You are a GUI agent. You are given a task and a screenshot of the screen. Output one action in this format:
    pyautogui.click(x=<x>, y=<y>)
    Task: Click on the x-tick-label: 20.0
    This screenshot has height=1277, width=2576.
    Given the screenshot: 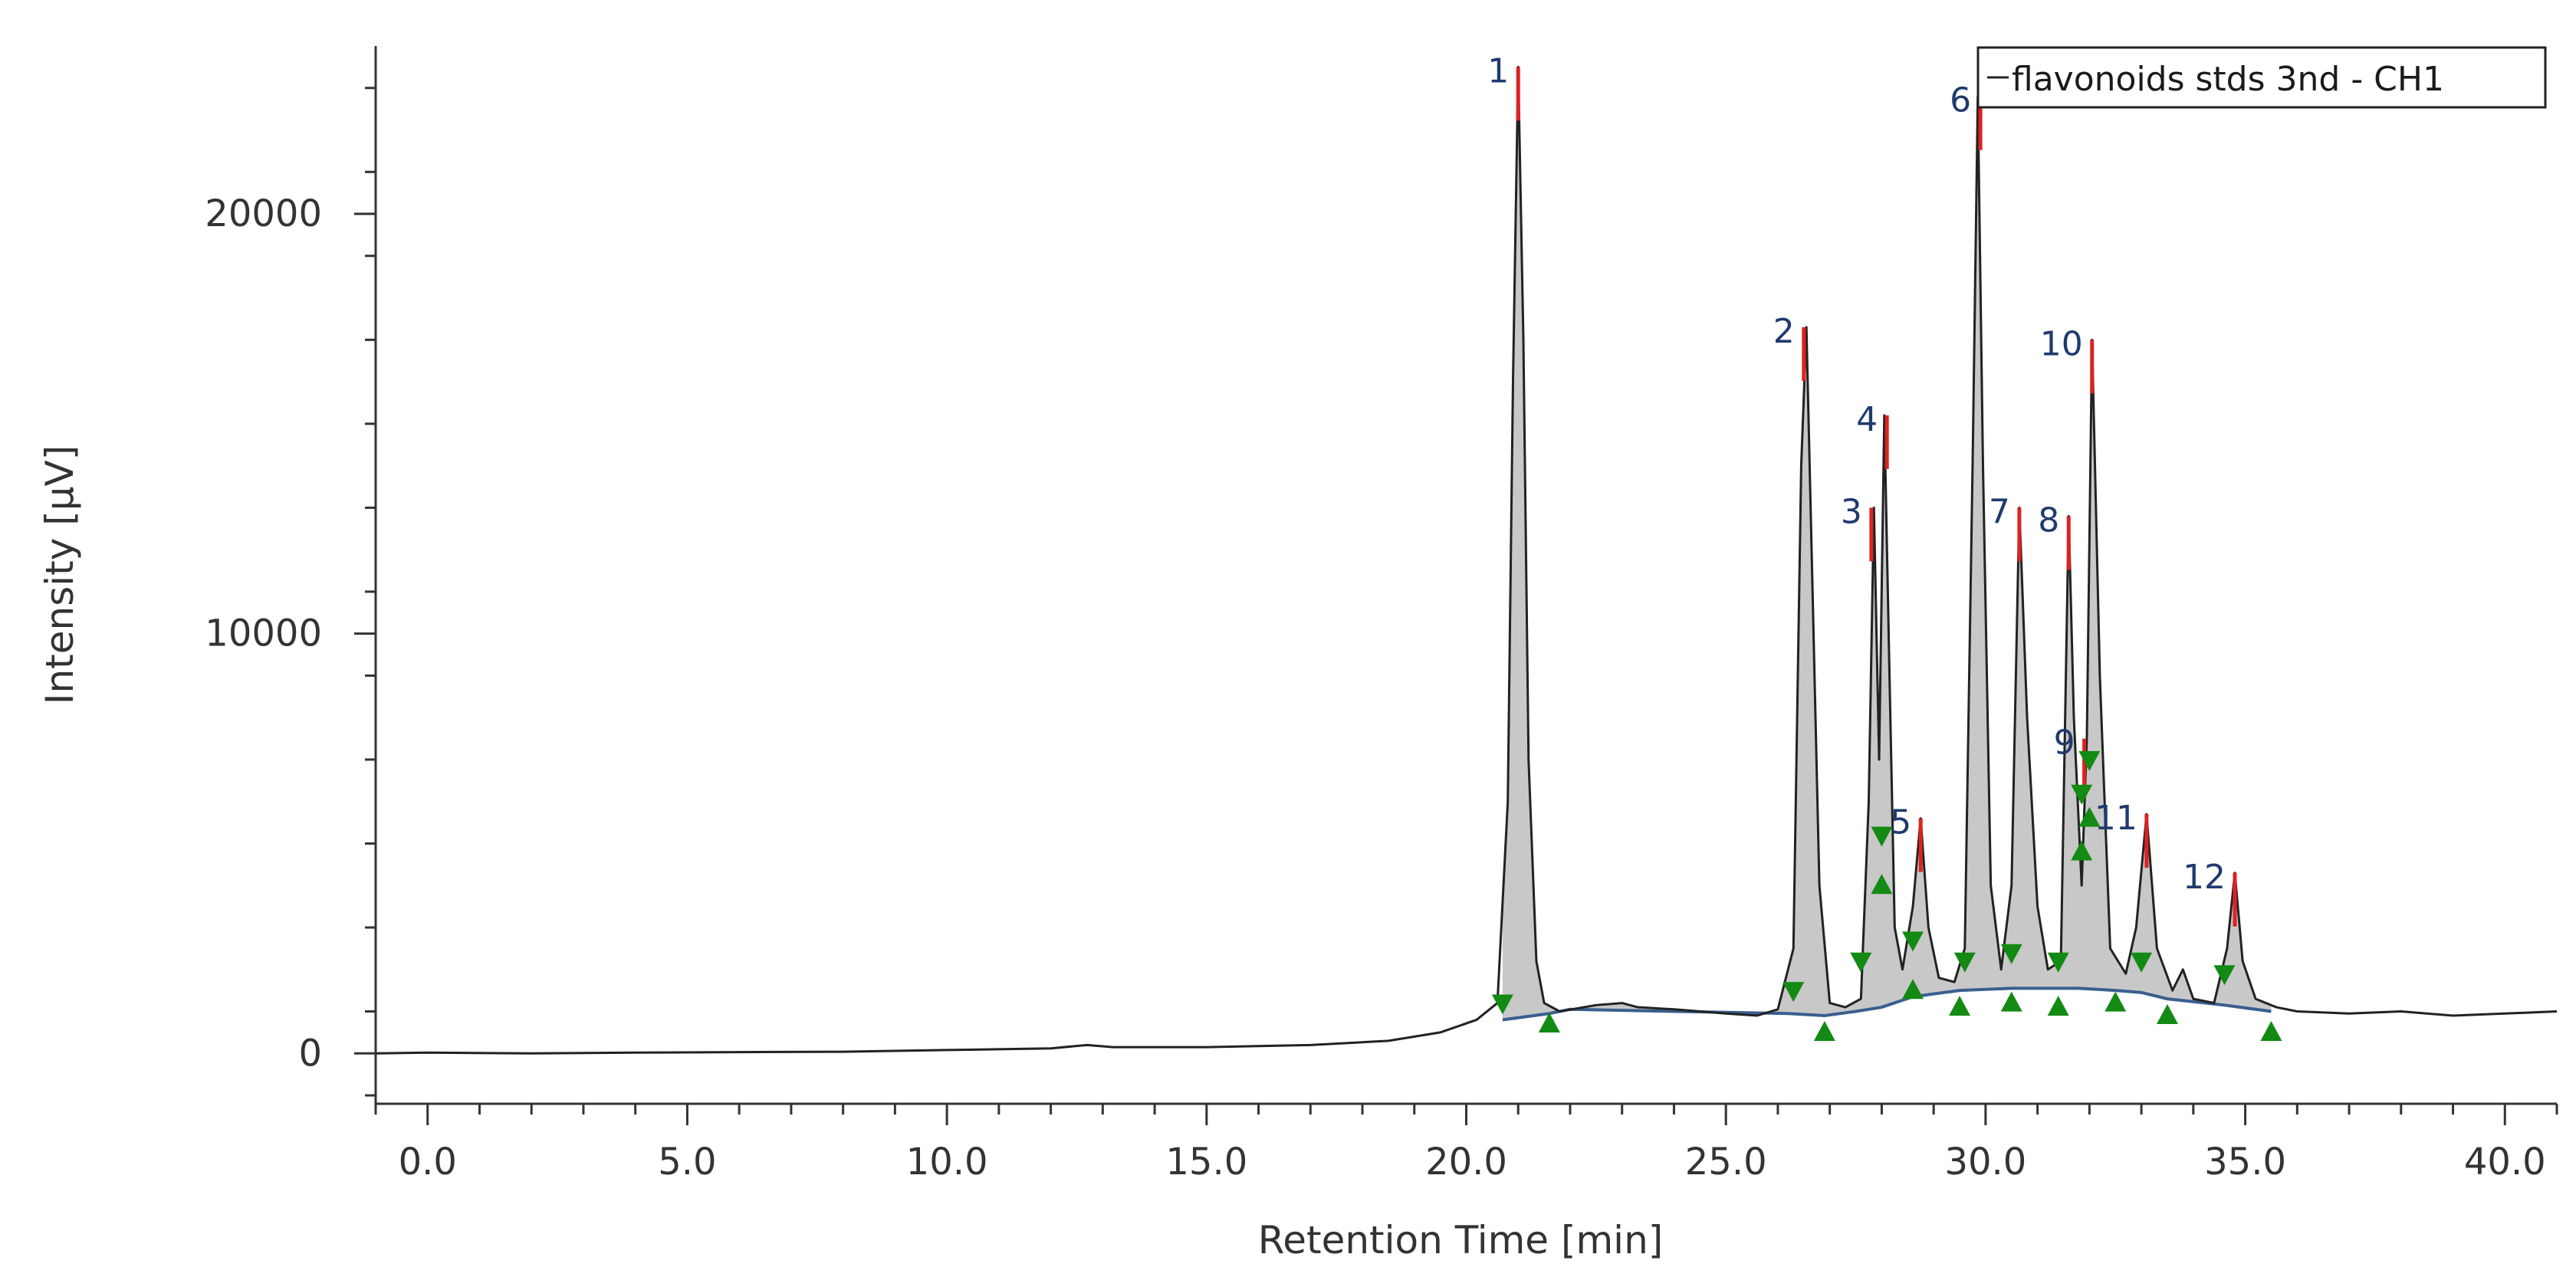 What is the action you would take?
    pyautogui.click(x=1466, y=1162)
    